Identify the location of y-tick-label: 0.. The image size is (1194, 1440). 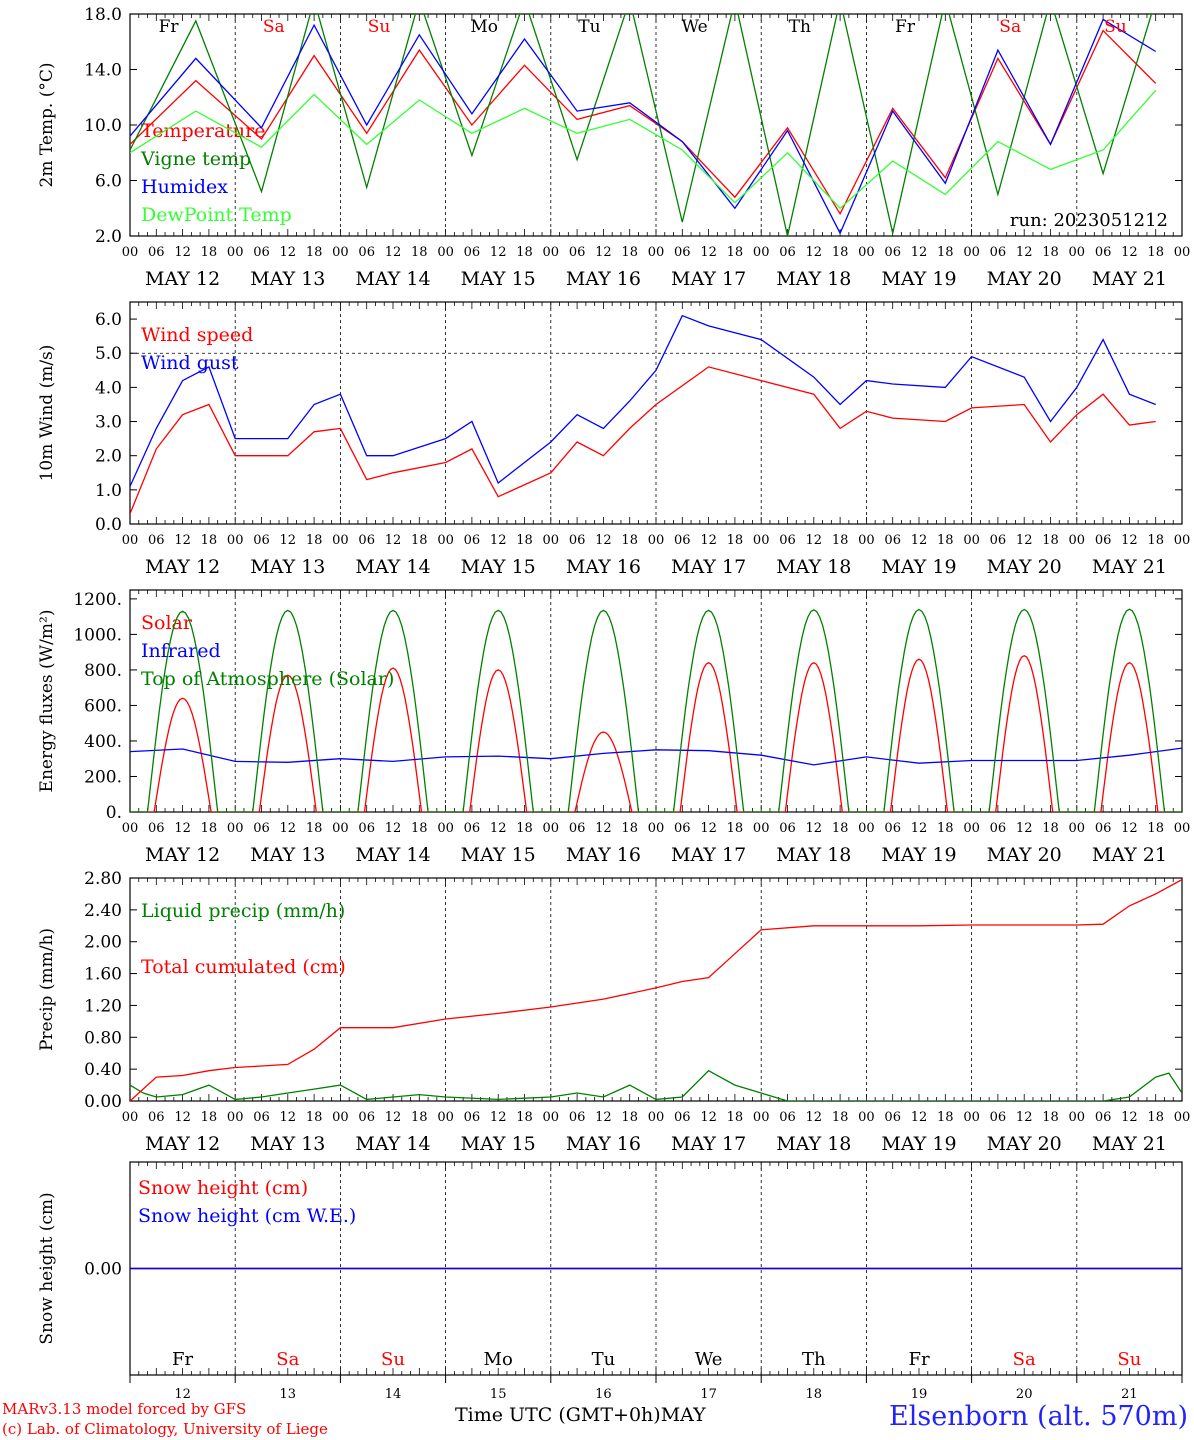
(114, 813).